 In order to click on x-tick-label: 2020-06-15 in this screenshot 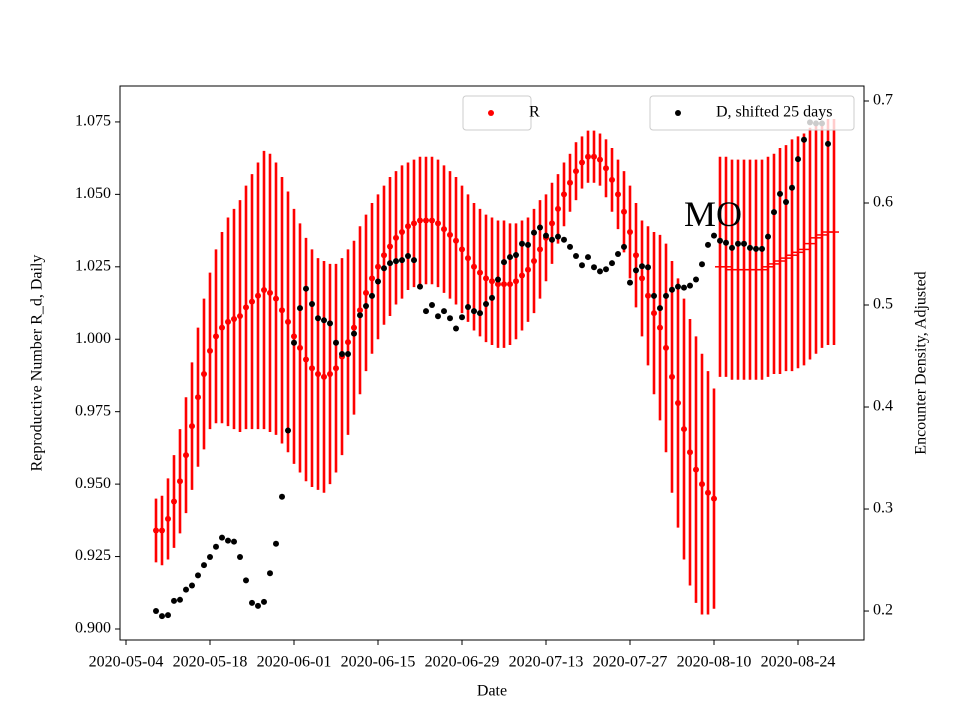, I will do `click(378, 662)`.